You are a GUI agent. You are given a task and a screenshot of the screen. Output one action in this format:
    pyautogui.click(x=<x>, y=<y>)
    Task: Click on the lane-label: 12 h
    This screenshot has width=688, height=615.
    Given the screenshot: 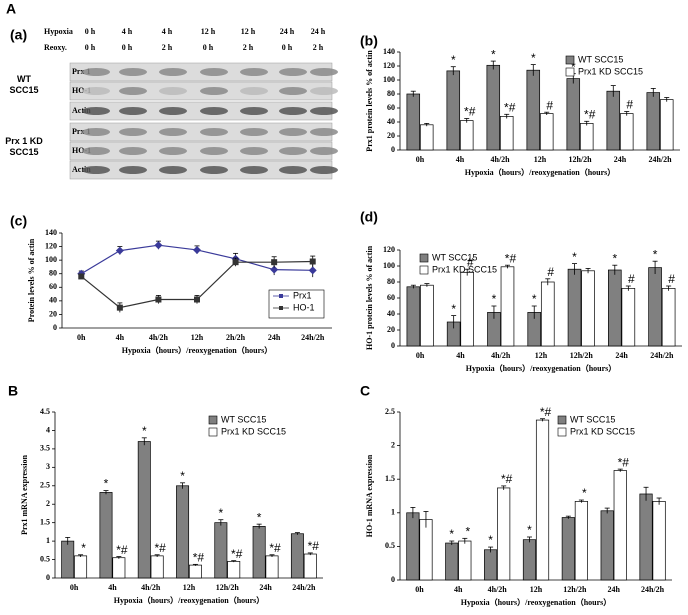 What is the action you would take?
    pyautogui.click(x=208, y=31)
    